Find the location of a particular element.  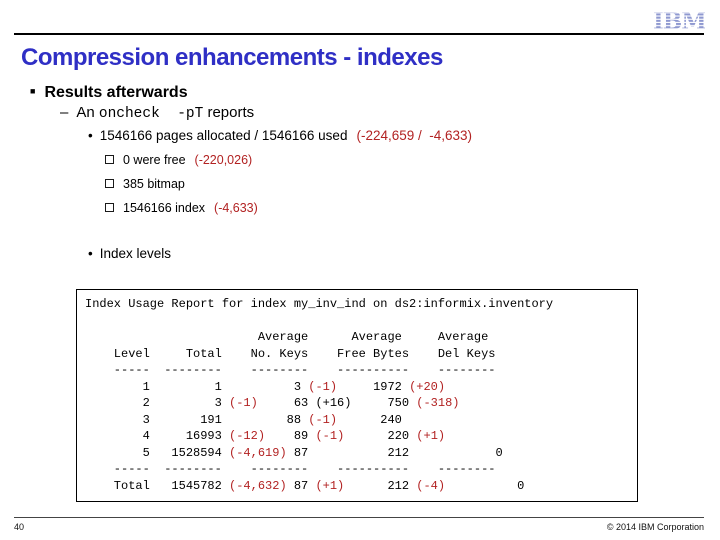

checkitem-were-free: 0 were free (-220,026) is located at coordinates (178, 160).